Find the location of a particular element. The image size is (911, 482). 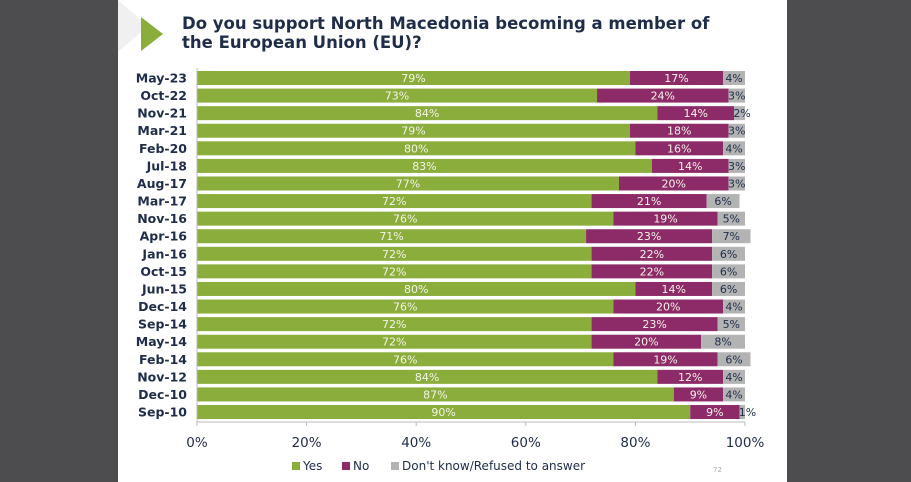

data-label: 2% is located at coordinates (741, 113).